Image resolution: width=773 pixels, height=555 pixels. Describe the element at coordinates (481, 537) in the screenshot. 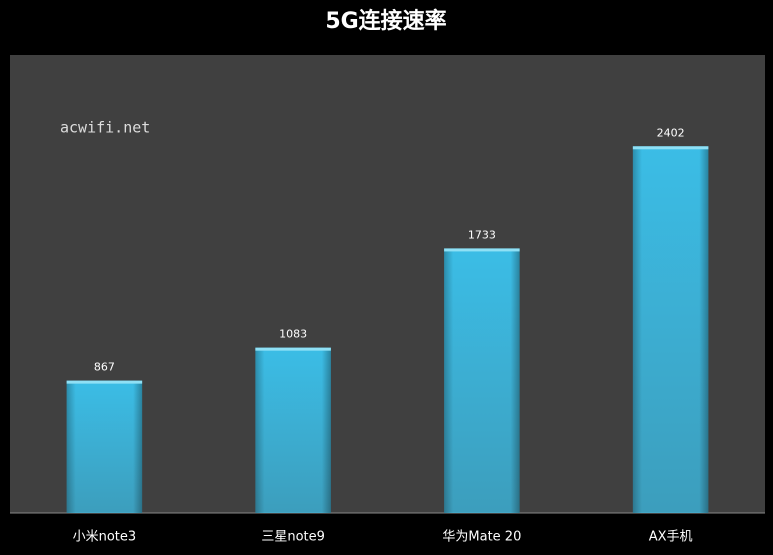

I see `x-tick-label: 华为Mate 20` at that location.